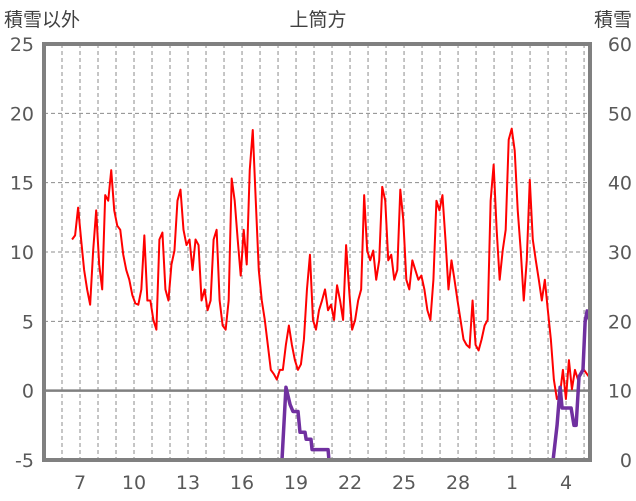  Describe the element at coordinates (458, 483) in the screenshot. I see `x-tick-label: 28` at that location.